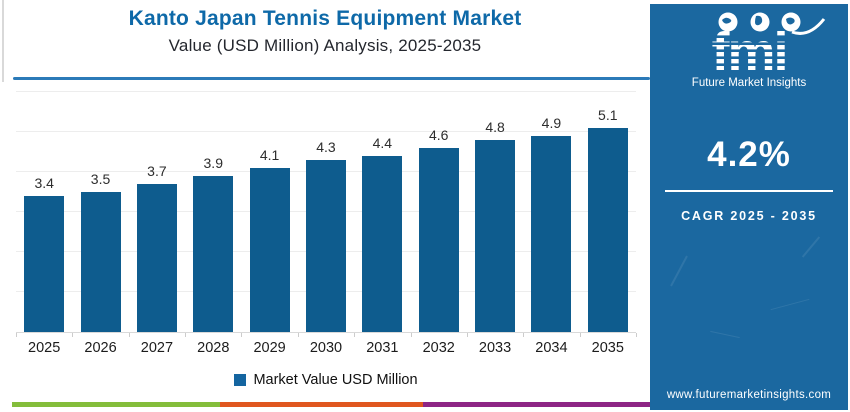  Describe the element at coordinates (438, 135) in the screenshot. I see `bar-value-label: 4.6` at that location.